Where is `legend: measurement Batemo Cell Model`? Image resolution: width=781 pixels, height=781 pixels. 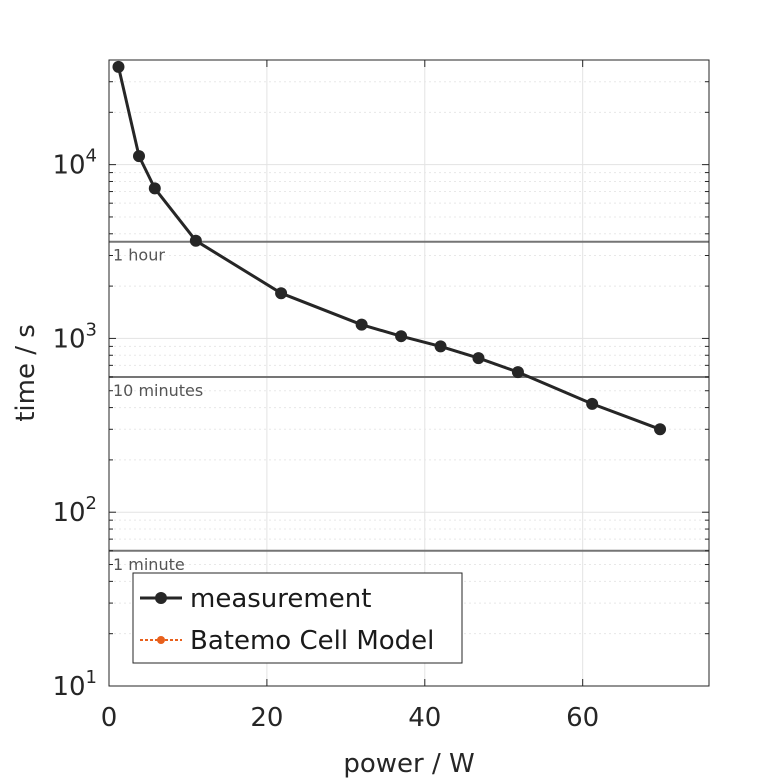
legend: measurement Batemo Cell Model is located at coordinates (297, 618).